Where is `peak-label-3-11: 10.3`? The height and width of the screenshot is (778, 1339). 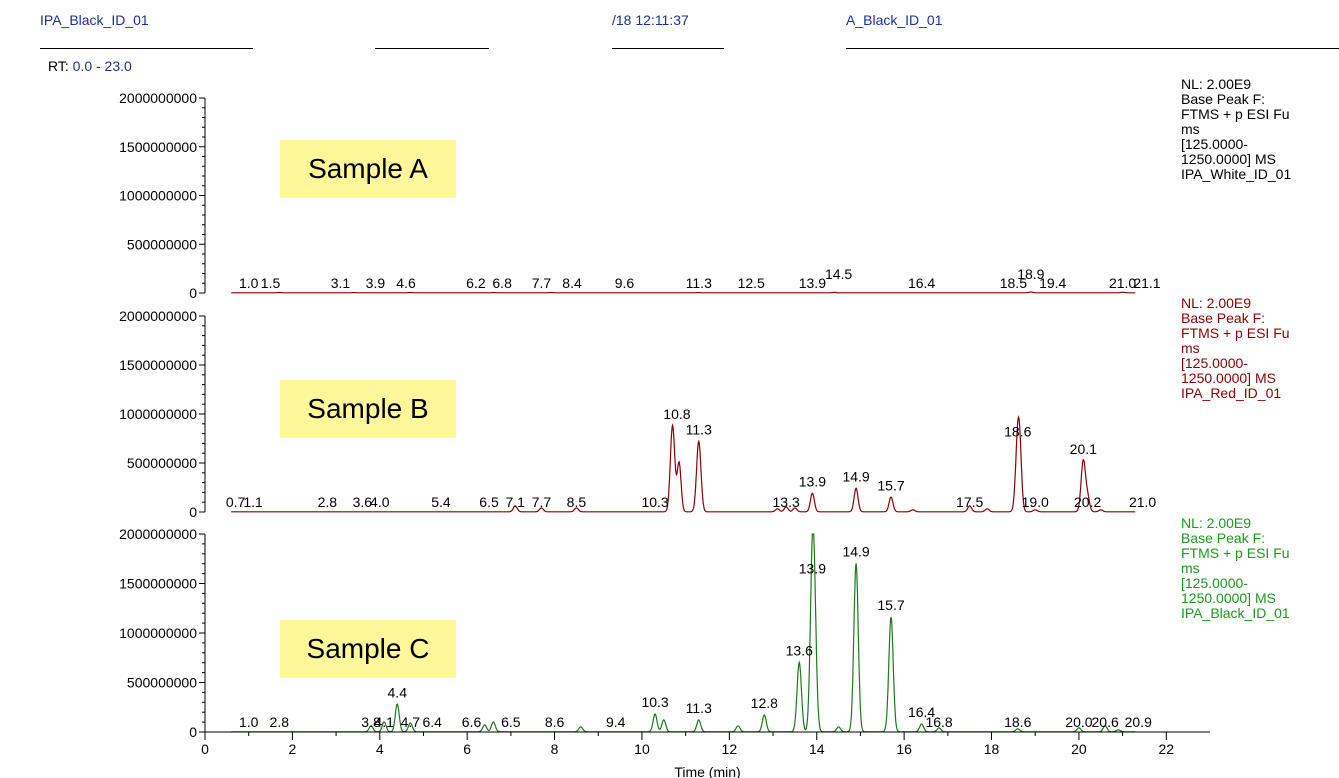 peak-label-3-11: 10.3 is located at coordinates (654, 702).